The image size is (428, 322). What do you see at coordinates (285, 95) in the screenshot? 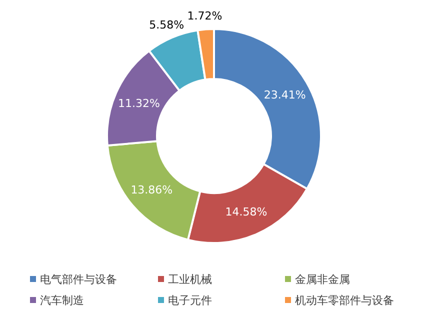
I see `data-label: 23.41%` at bounding box center [285, 95].